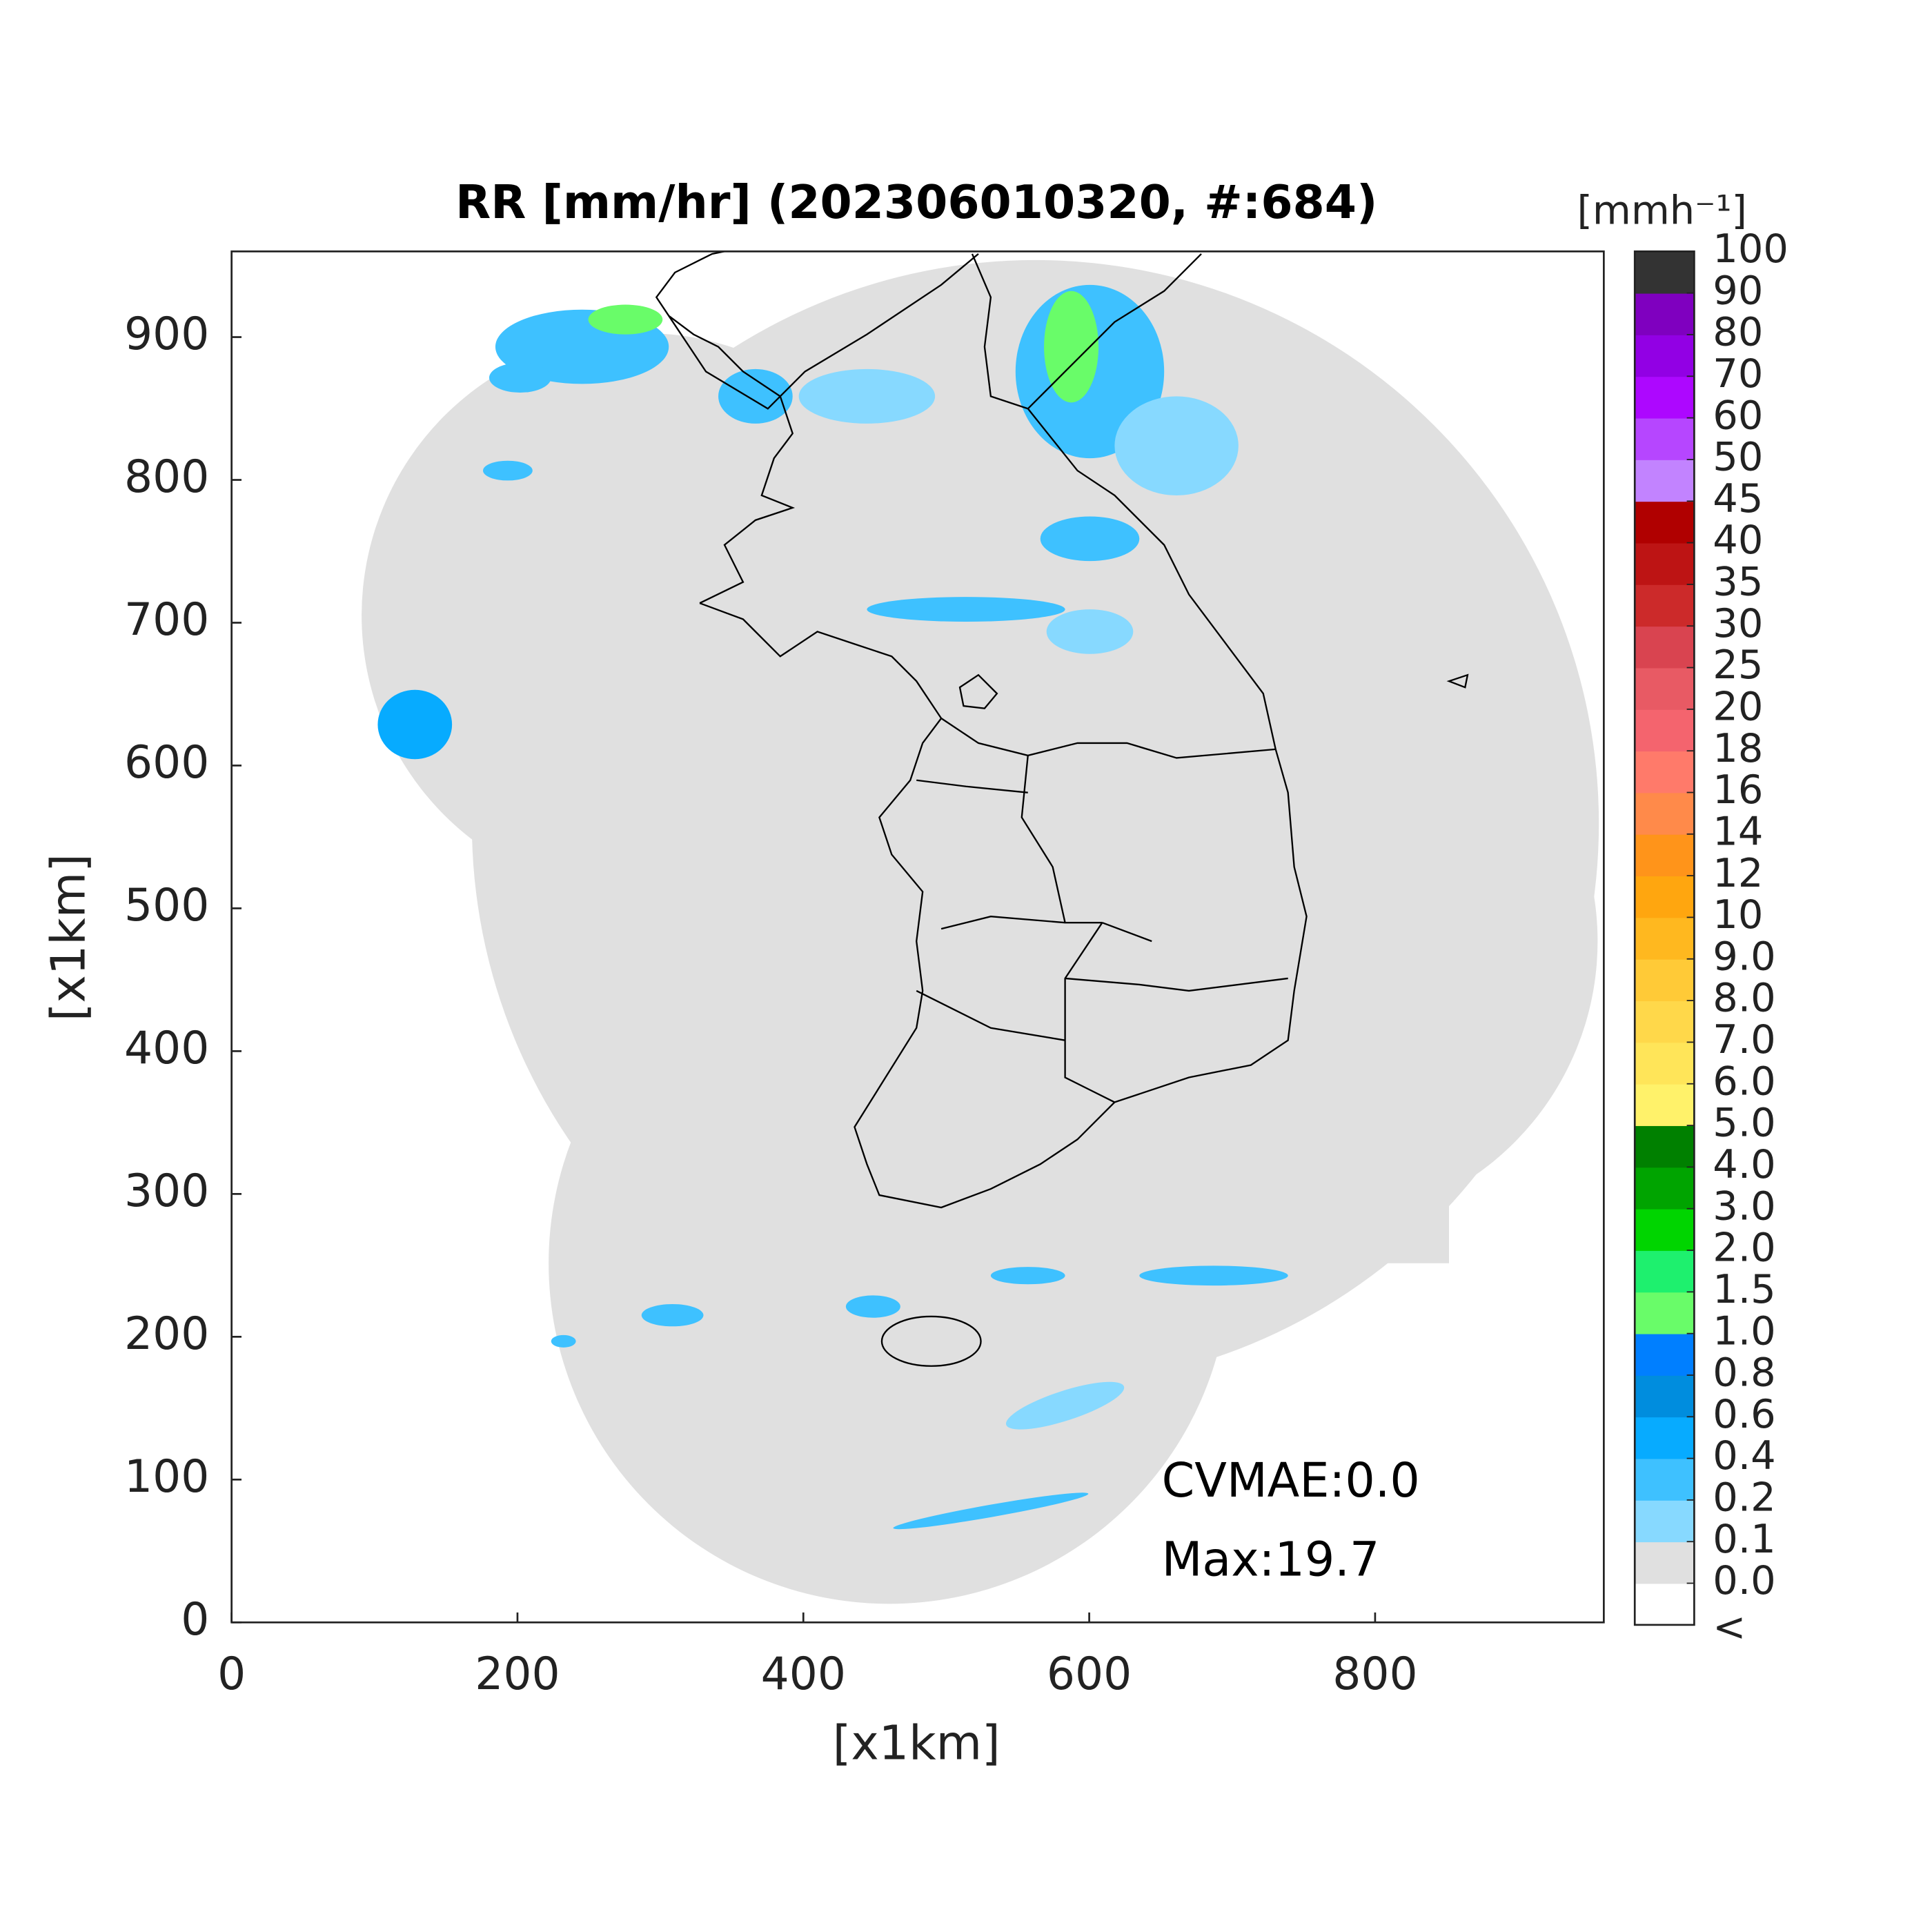 The height and width of the screenshot is (1932, 1932). Describe the element at coordinates (166, 1334) in the screenshot. I see `y-tick-label: 200` at that location.